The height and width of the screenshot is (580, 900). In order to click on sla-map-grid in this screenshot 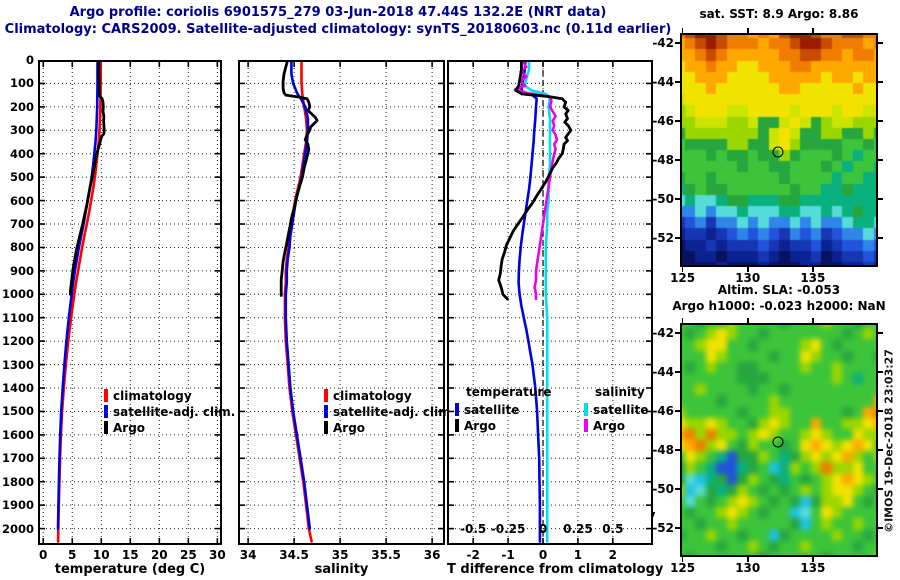, I will do `click(779, 440)`.